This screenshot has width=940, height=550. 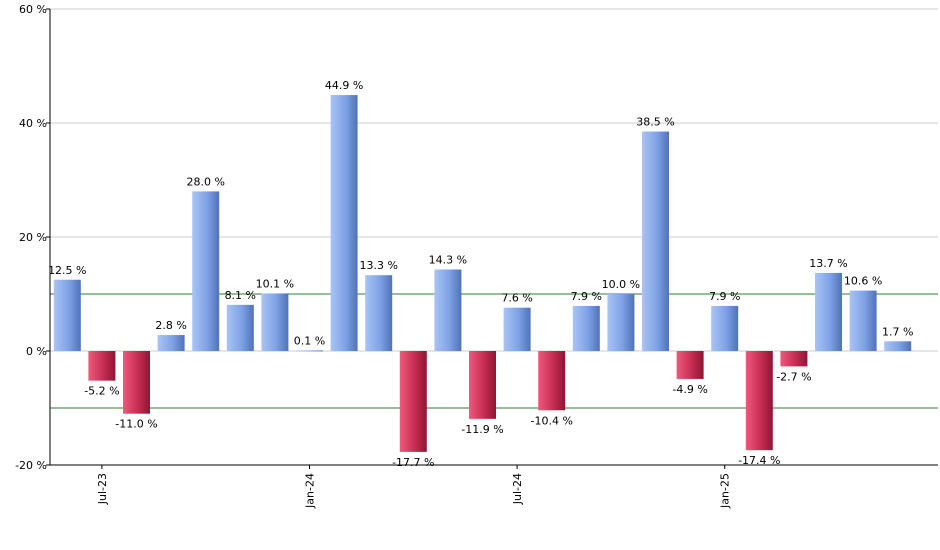 What do you see at coordinates (516, 298) in the screenshot?
I see `data-label: 7.6 %` at bounding box center [516, 298].